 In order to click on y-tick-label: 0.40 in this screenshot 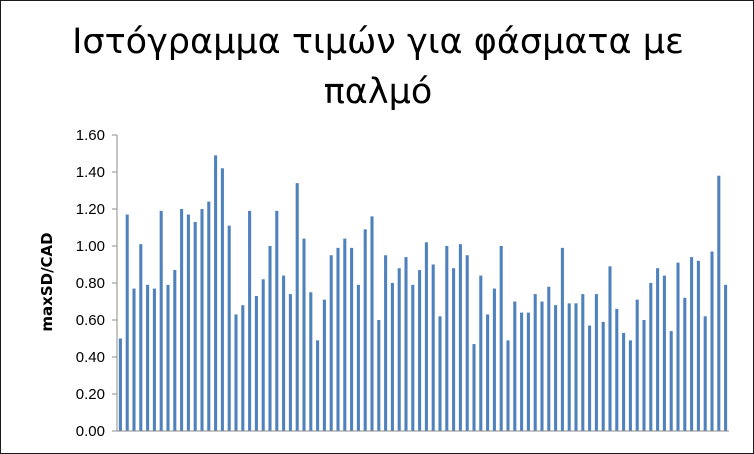, I will do `click(90, 357)`.